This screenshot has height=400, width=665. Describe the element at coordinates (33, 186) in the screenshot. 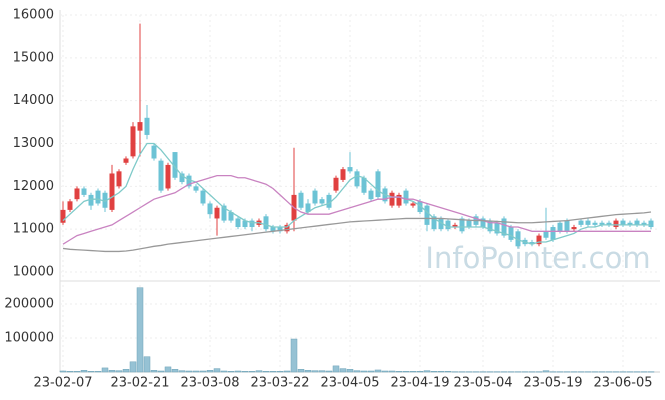

I see `y-tick-label: 12000` at that location.